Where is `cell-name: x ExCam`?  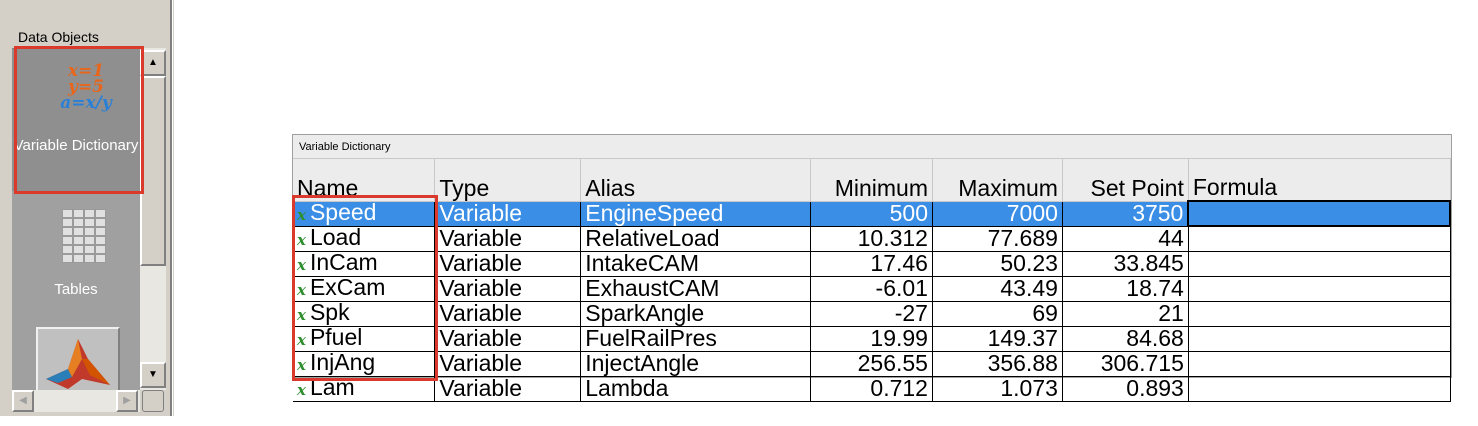 cell-name: x ExCam is located at coordinates (364, 289).